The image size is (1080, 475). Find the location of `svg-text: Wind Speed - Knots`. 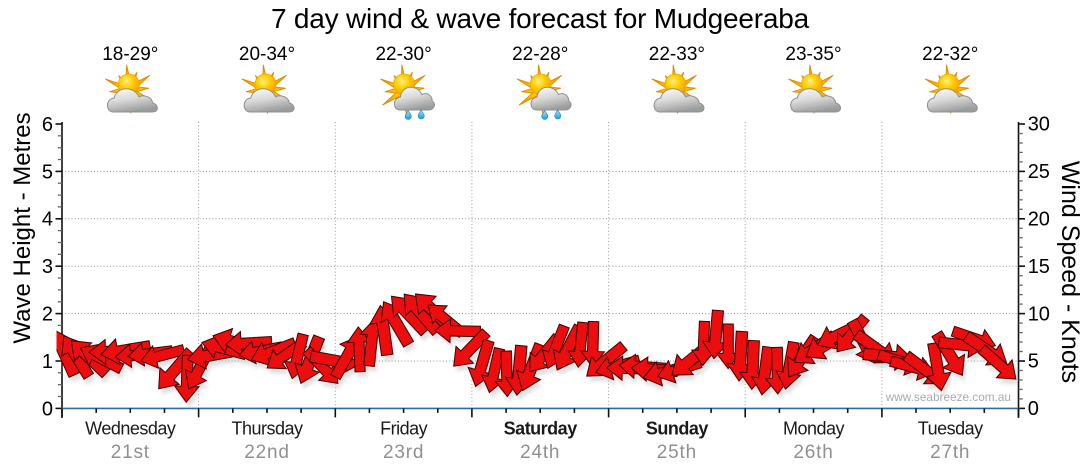

svg-text: Wind Speed - Knots is located at coordinates (1068, 272).